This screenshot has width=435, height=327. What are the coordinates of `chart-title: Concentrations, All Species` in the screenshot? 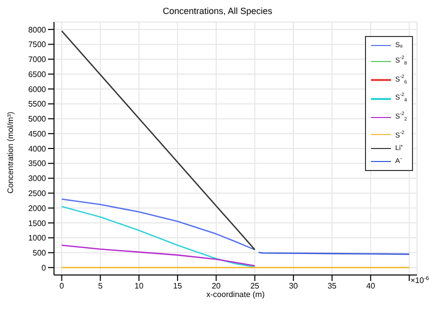 It's located at (218, 11).